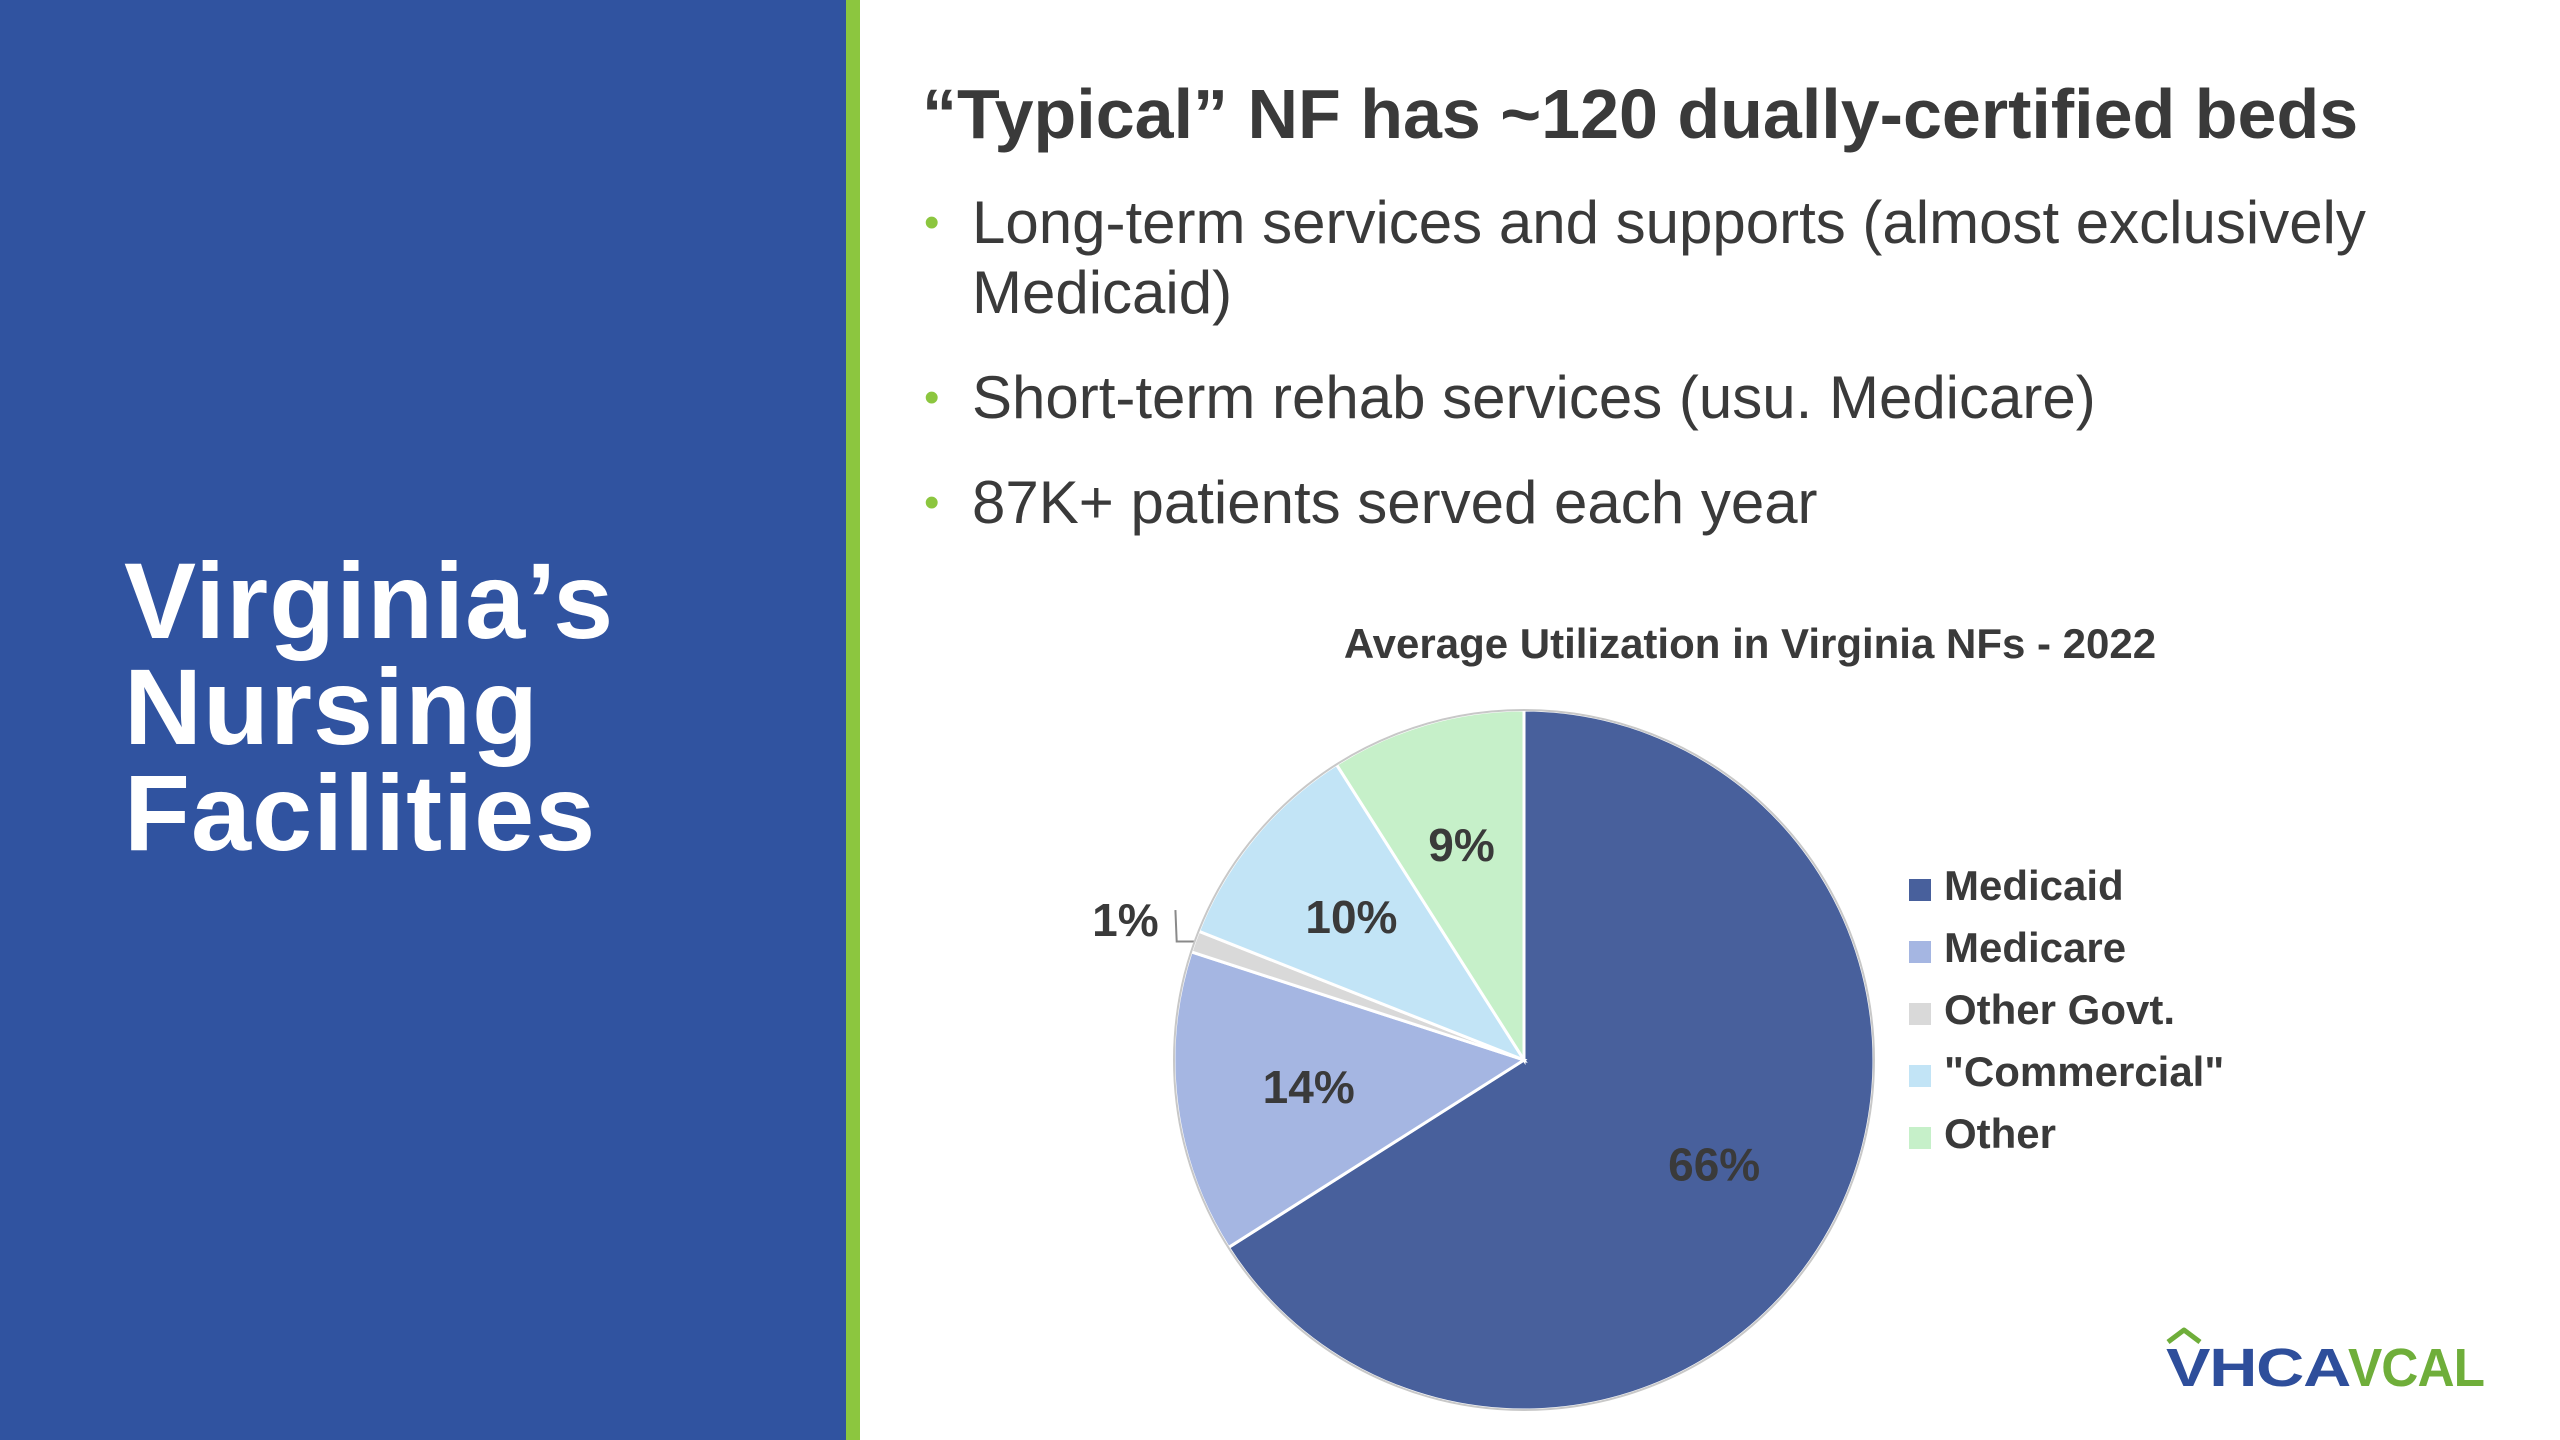 This screenshot has width=2560, height=1440. I want to click on legend-label: Medicaid, so click(2034, 885).